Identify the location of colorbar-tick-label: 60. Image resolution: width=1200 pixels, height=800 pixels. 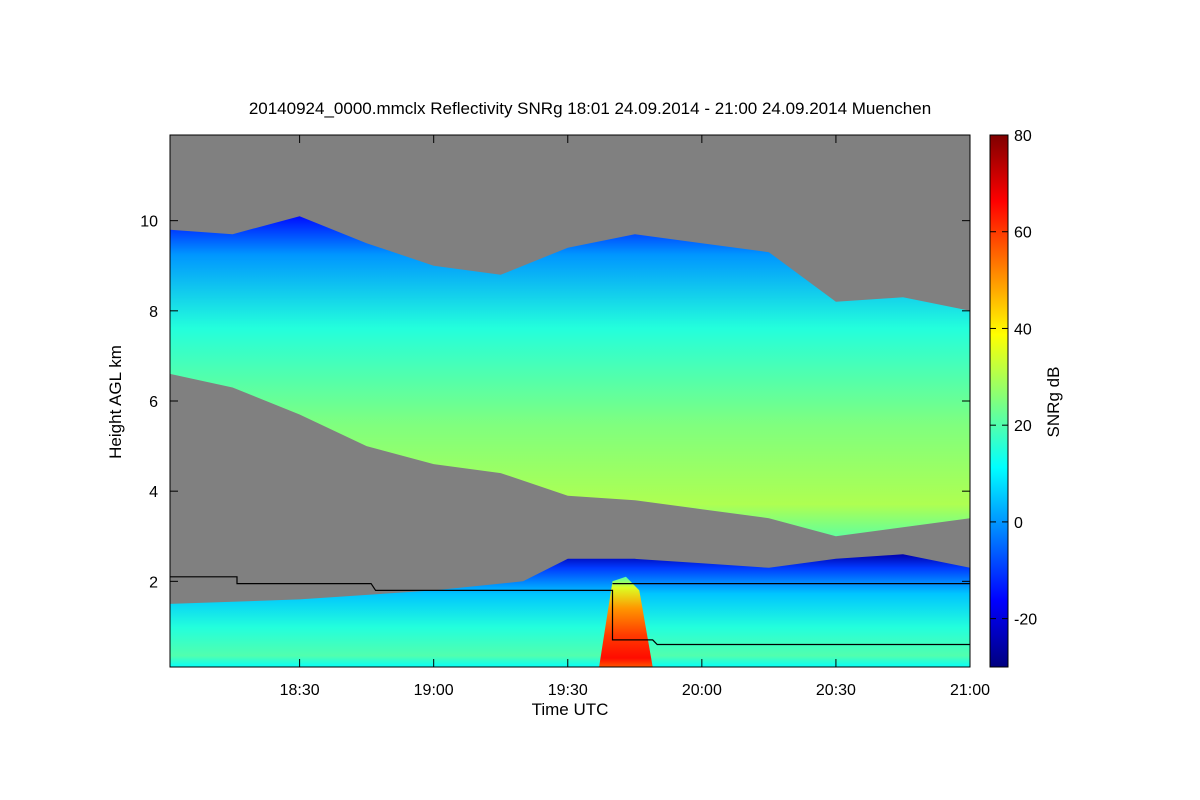
(1023, 233).